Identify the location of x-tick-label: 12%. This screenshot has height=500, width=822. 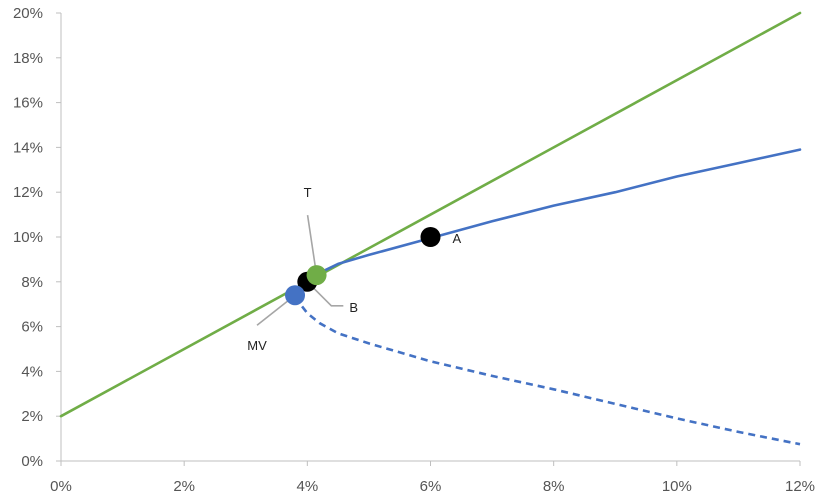
(800, 486).